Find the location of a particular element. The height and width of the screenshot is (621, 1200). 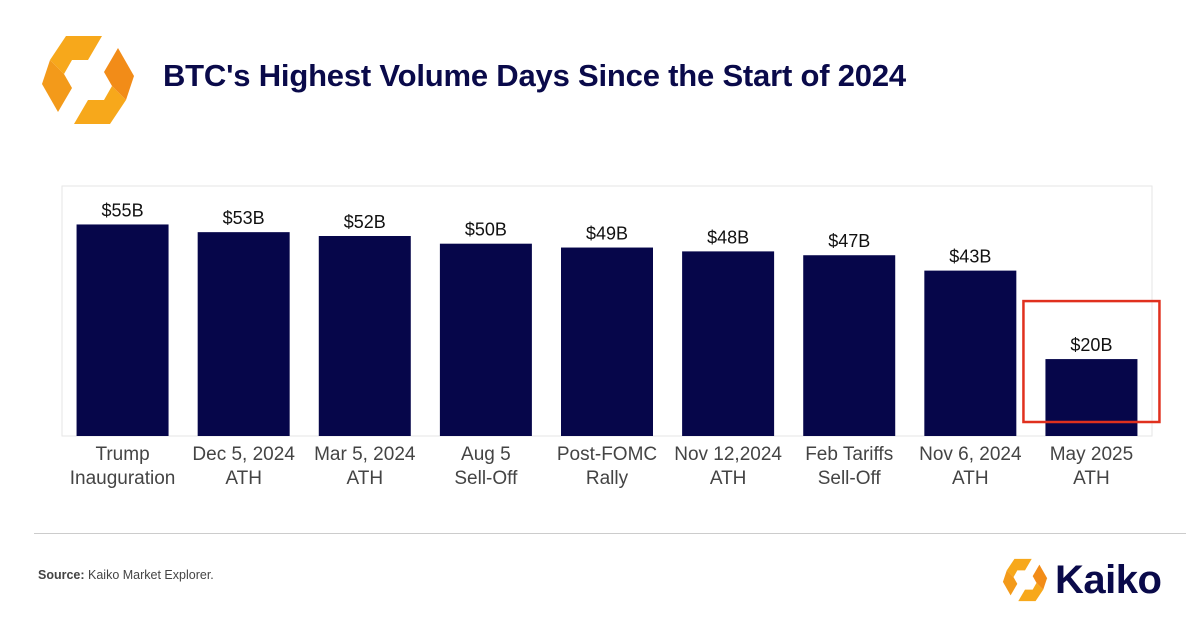

bar-value-label: $48B is located at coordinates (728, 237).